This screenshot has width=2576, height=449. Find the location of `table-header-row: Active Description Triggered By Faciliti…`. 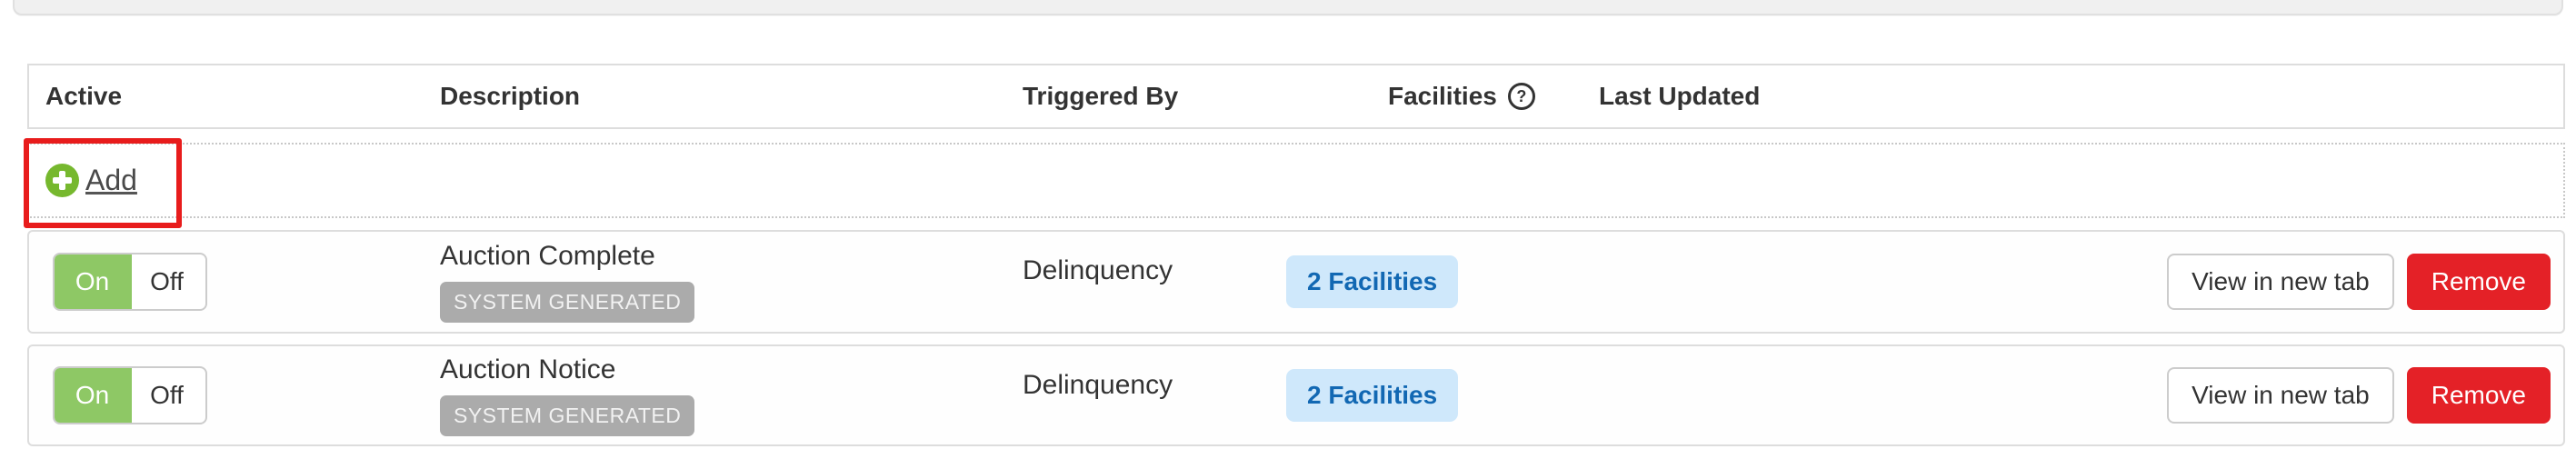

table-header-row: Active Description Triggered By Faciliti… is located at coordinates (1296, 96).